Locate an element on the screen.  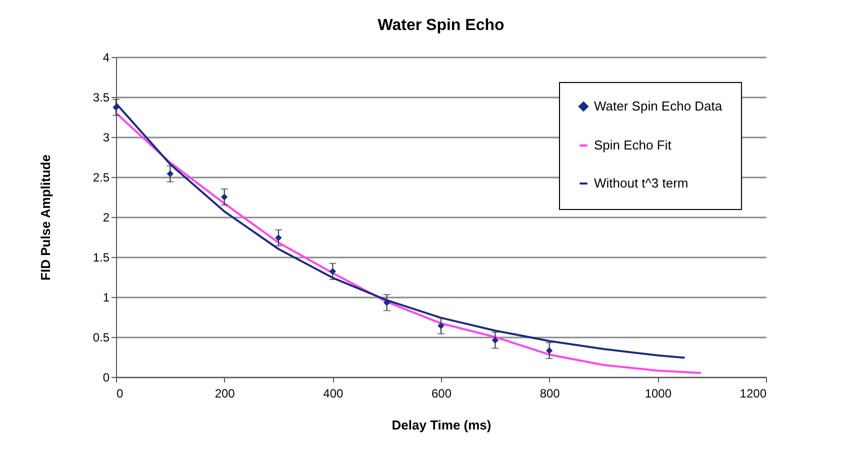
y-tick-label: 1 is located at coordinates (106, 297).